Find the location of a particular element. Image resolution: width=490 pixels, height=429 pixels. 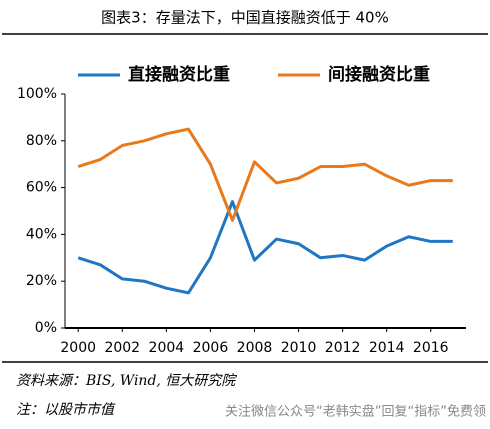

x-tick-label: 2000 is located at coordinates (78, 348).